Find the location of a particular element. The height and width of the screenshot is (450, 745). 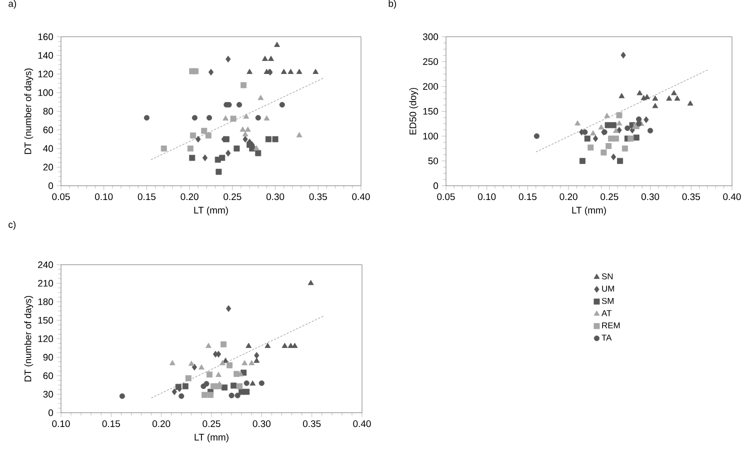

y-tick-label: 40 is located at coordinates (48, 148).